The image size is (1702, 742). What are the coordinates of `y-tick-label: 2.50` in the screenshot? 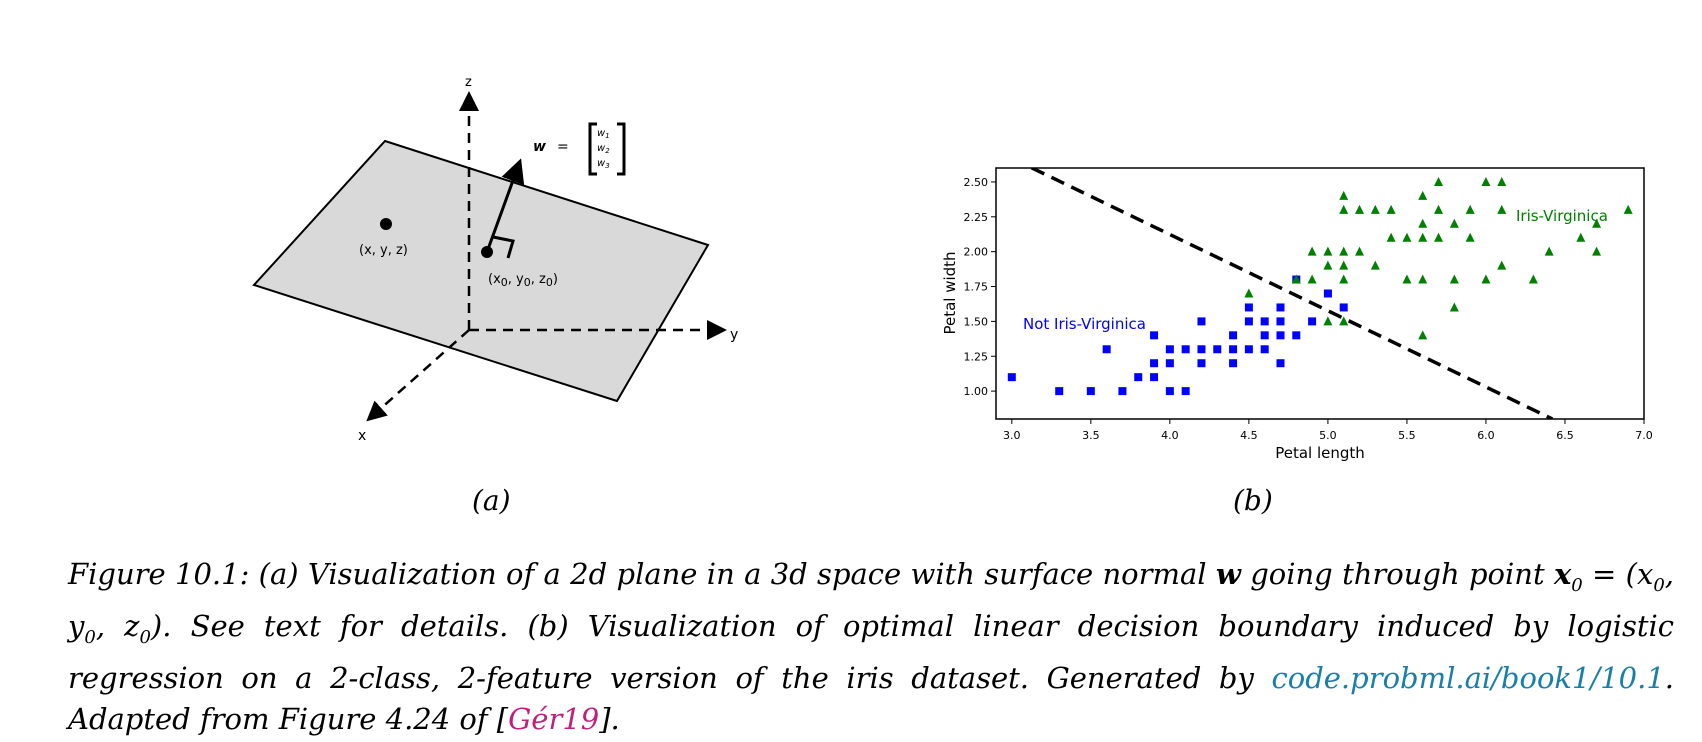 It's located at (976, 182).